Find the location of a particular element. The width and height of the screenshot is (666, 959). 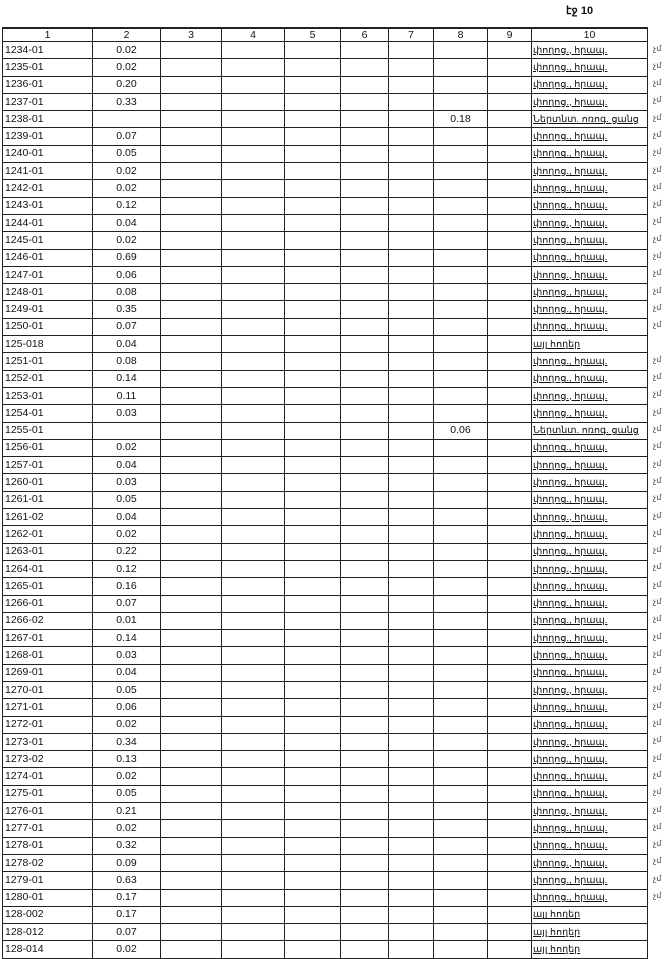

column-header-5: 5 is located at coordinates (312, 34).